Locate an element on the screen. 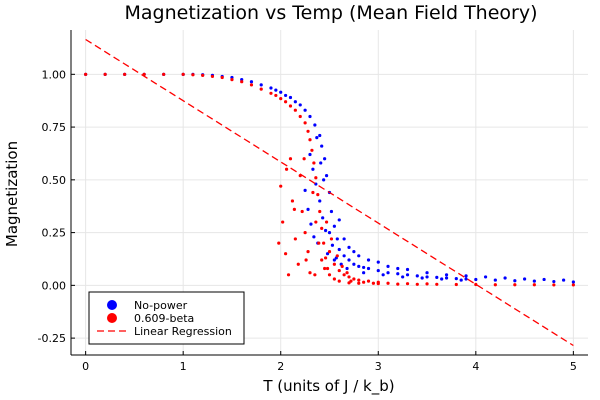 Image resolution: width=600 pixels, height=400 pixels. y-tick-label: -0.25 is located at coordinates (52, 338).